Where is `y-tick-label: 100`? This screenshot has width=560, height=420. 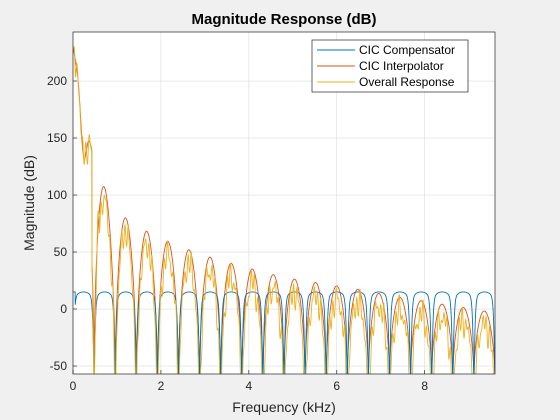 y-tick-label: 100 is located at coordinates (57, 195).